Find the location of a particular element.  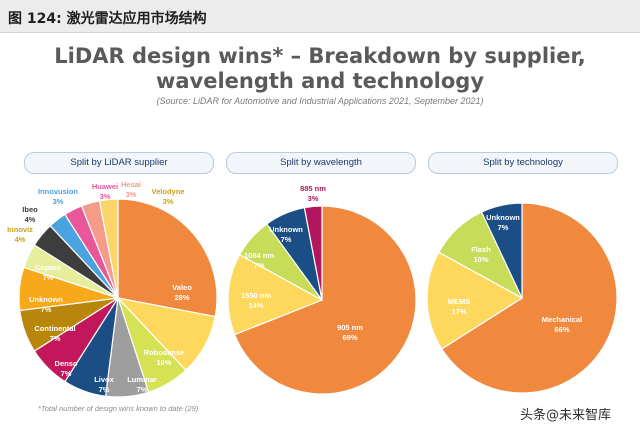

pie-label-split-by-lidar-supplier-unknown: Unknown is located at coordinates (46, 299).